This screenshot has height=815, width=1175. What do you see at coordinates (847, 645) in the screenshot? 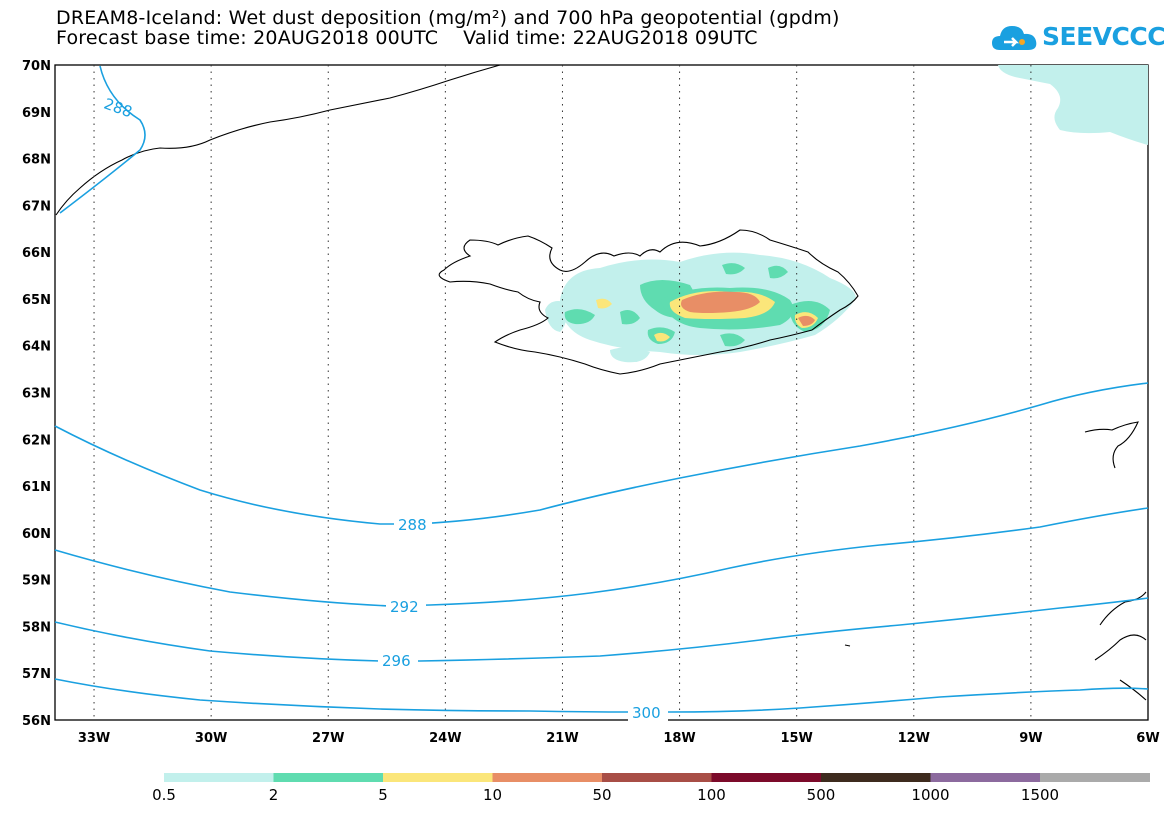
I see `rockall-dot` at bounding box center [847, 645].